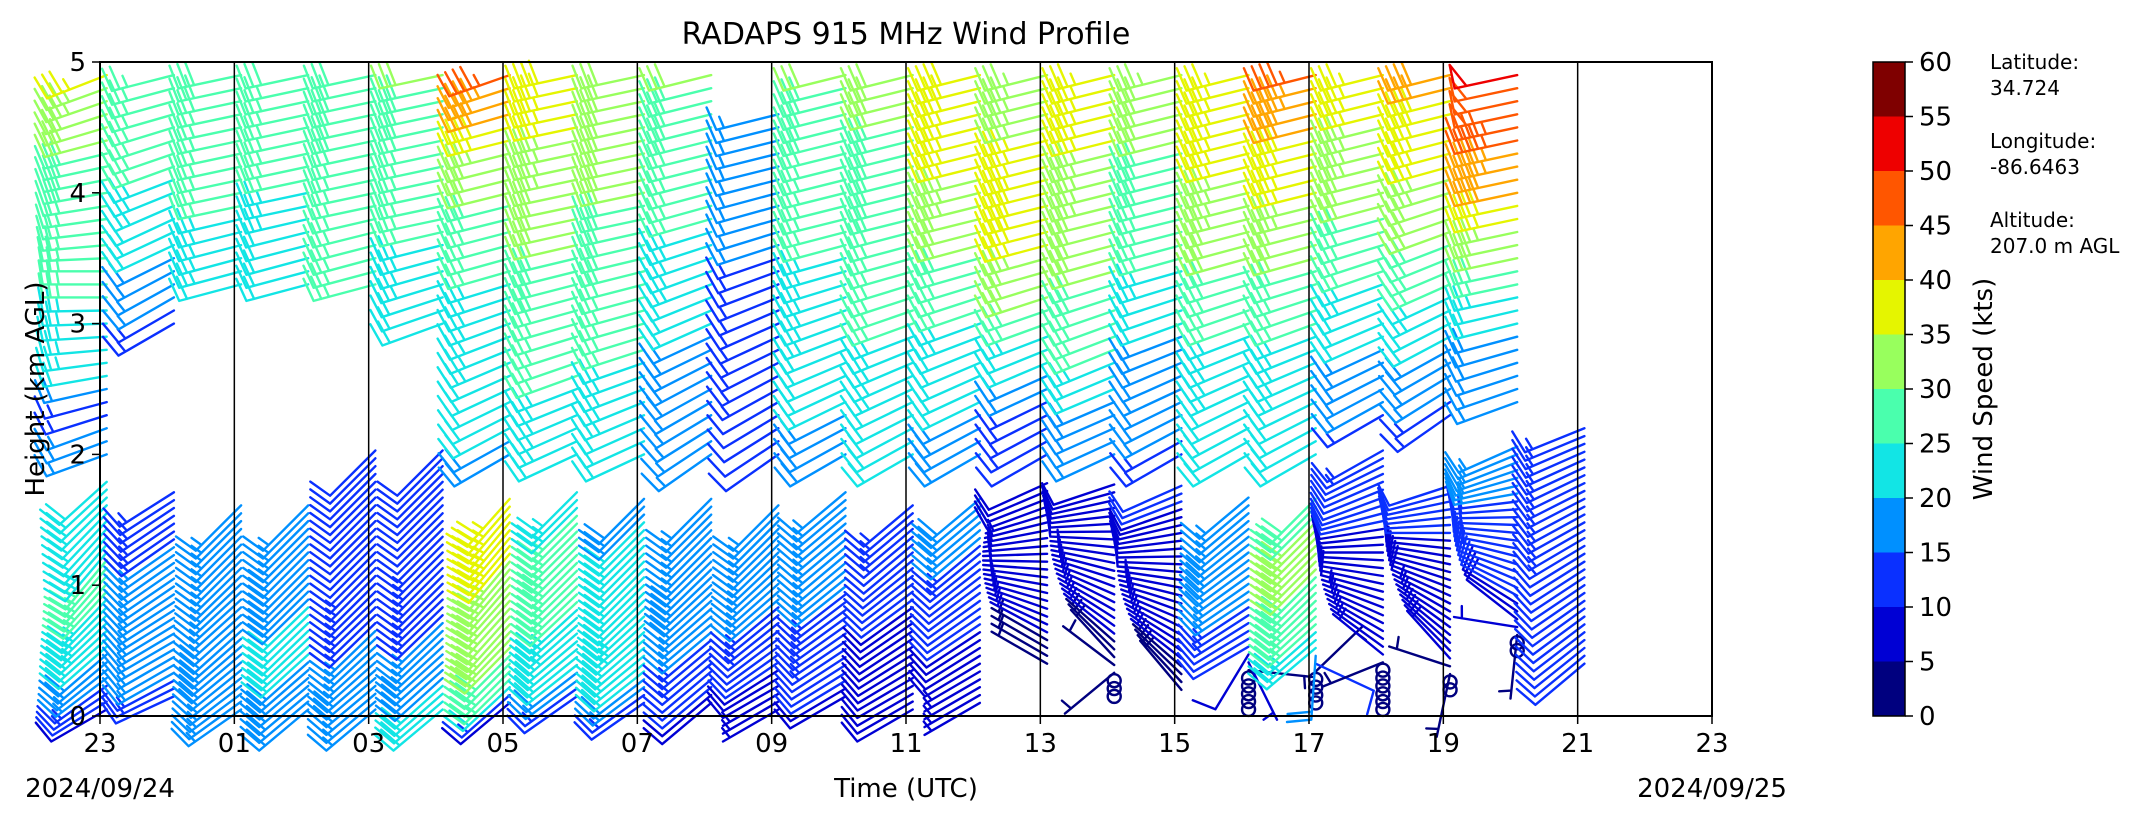 This screenshot has width=2155, height=823. What do you see at coordinates (77, 586) in the screenshot?
I see `y-tick-label: 1` at bounding box center [77, 586].